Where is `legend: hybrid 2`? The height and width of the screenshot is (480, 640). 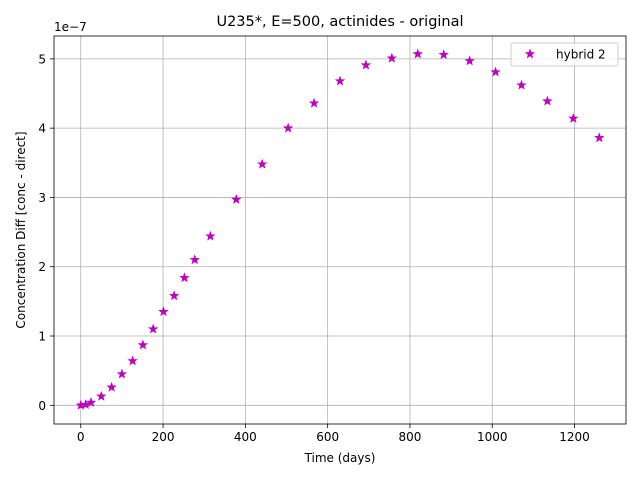 legend: hybrid 2 is located at coordinates (564, 54).